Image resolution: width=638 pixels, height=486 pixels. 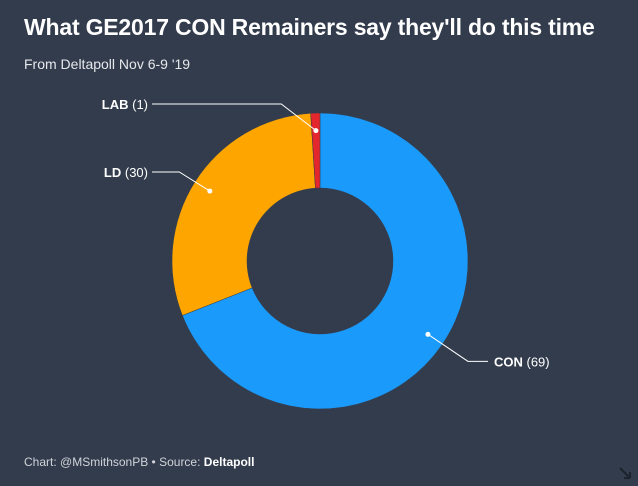 I want to click on slice-label-category: CON, so click(x=508, y=361).